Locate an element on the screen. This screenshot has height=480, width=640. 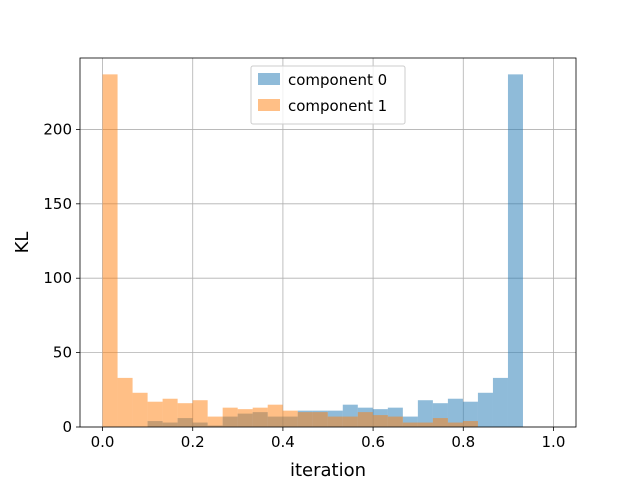
y-tick-label: 200 is located at coordinates (57, 129).